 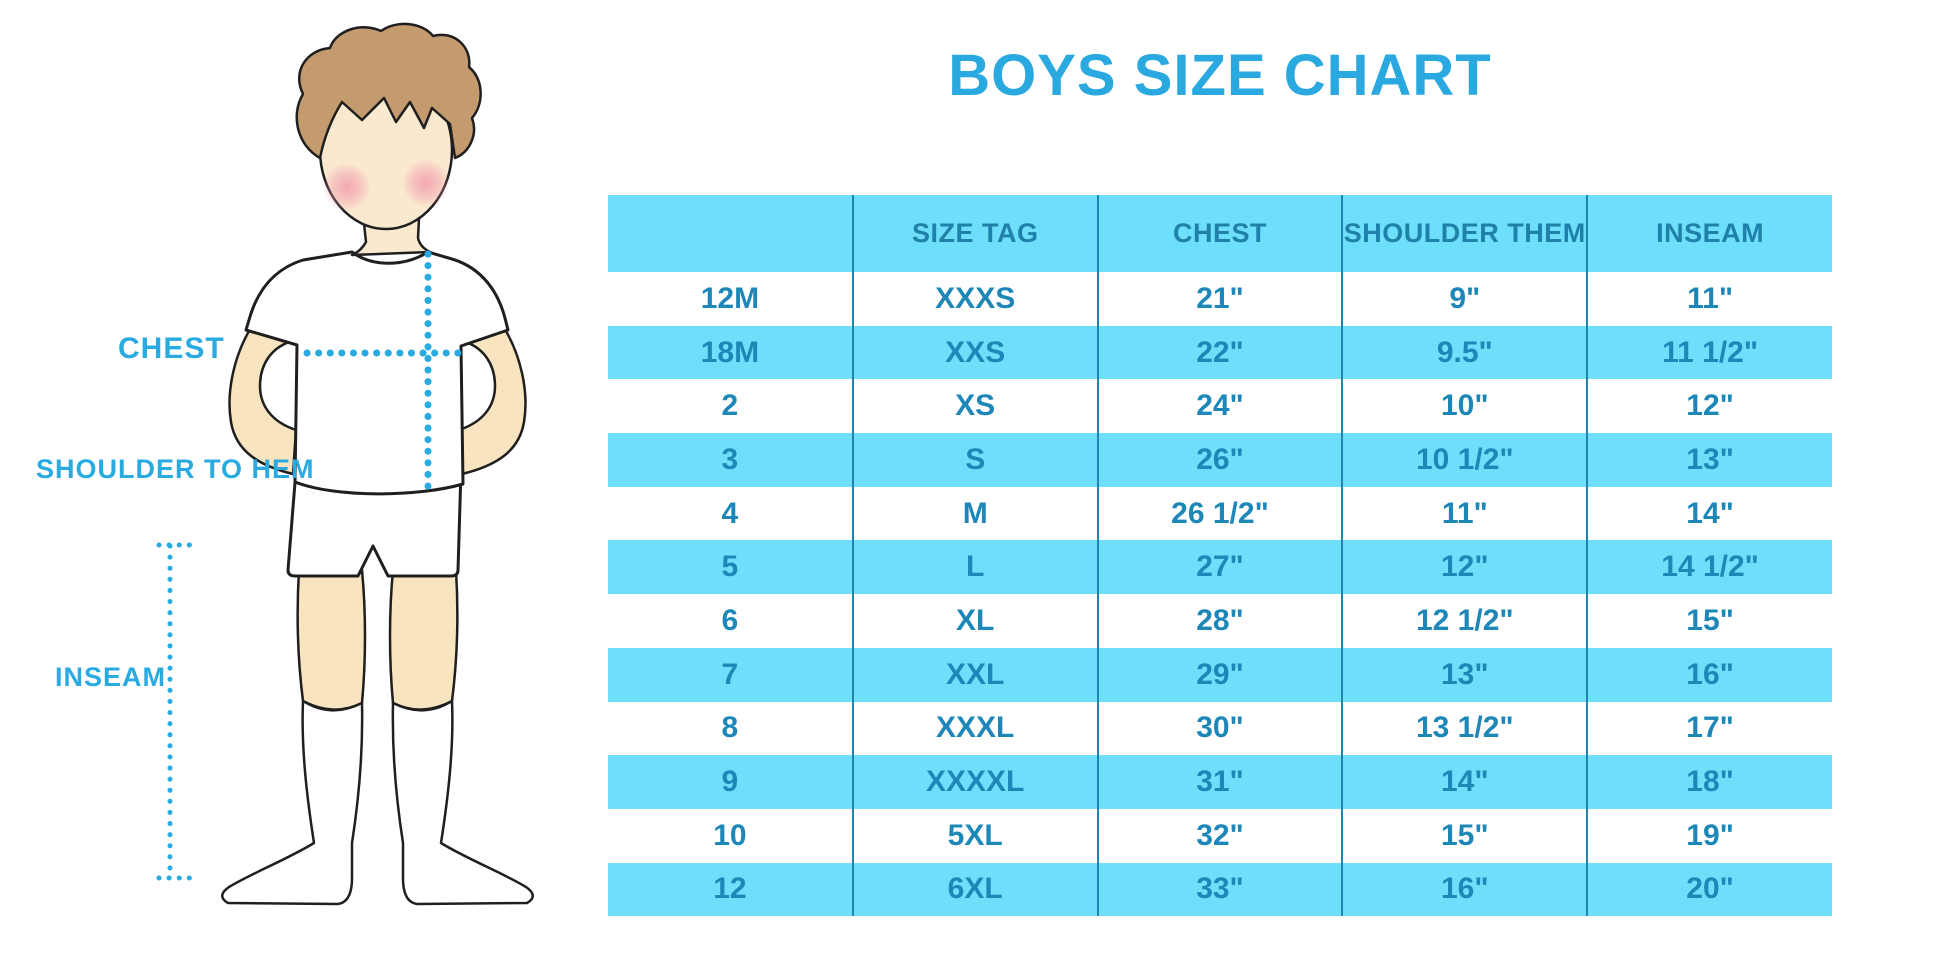 I want to click on table-cell: 12, so click(x=730, y=889).